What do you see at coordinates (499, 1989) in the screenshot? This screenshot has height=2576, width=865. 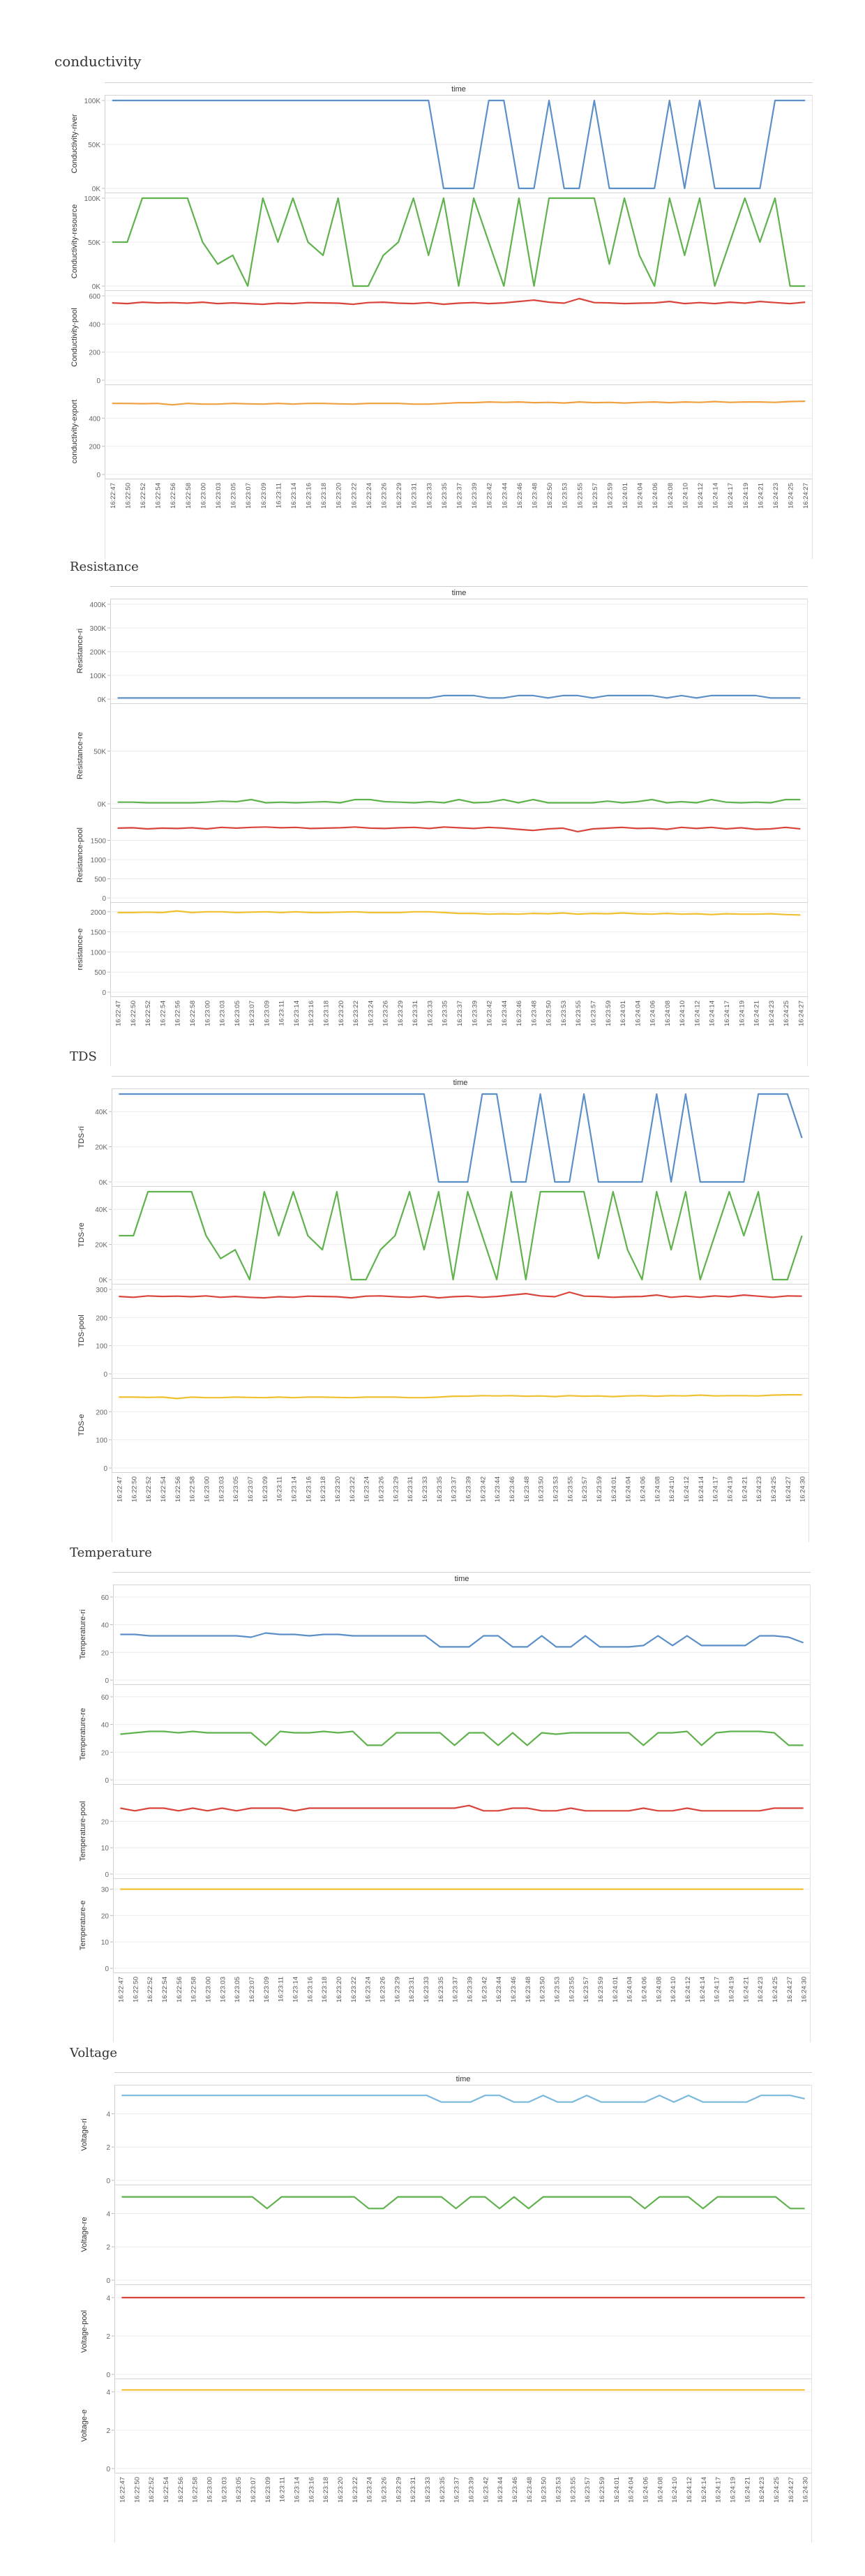 I see `x-tick-label: 16:23:44` at bounding box center [499, 1989].